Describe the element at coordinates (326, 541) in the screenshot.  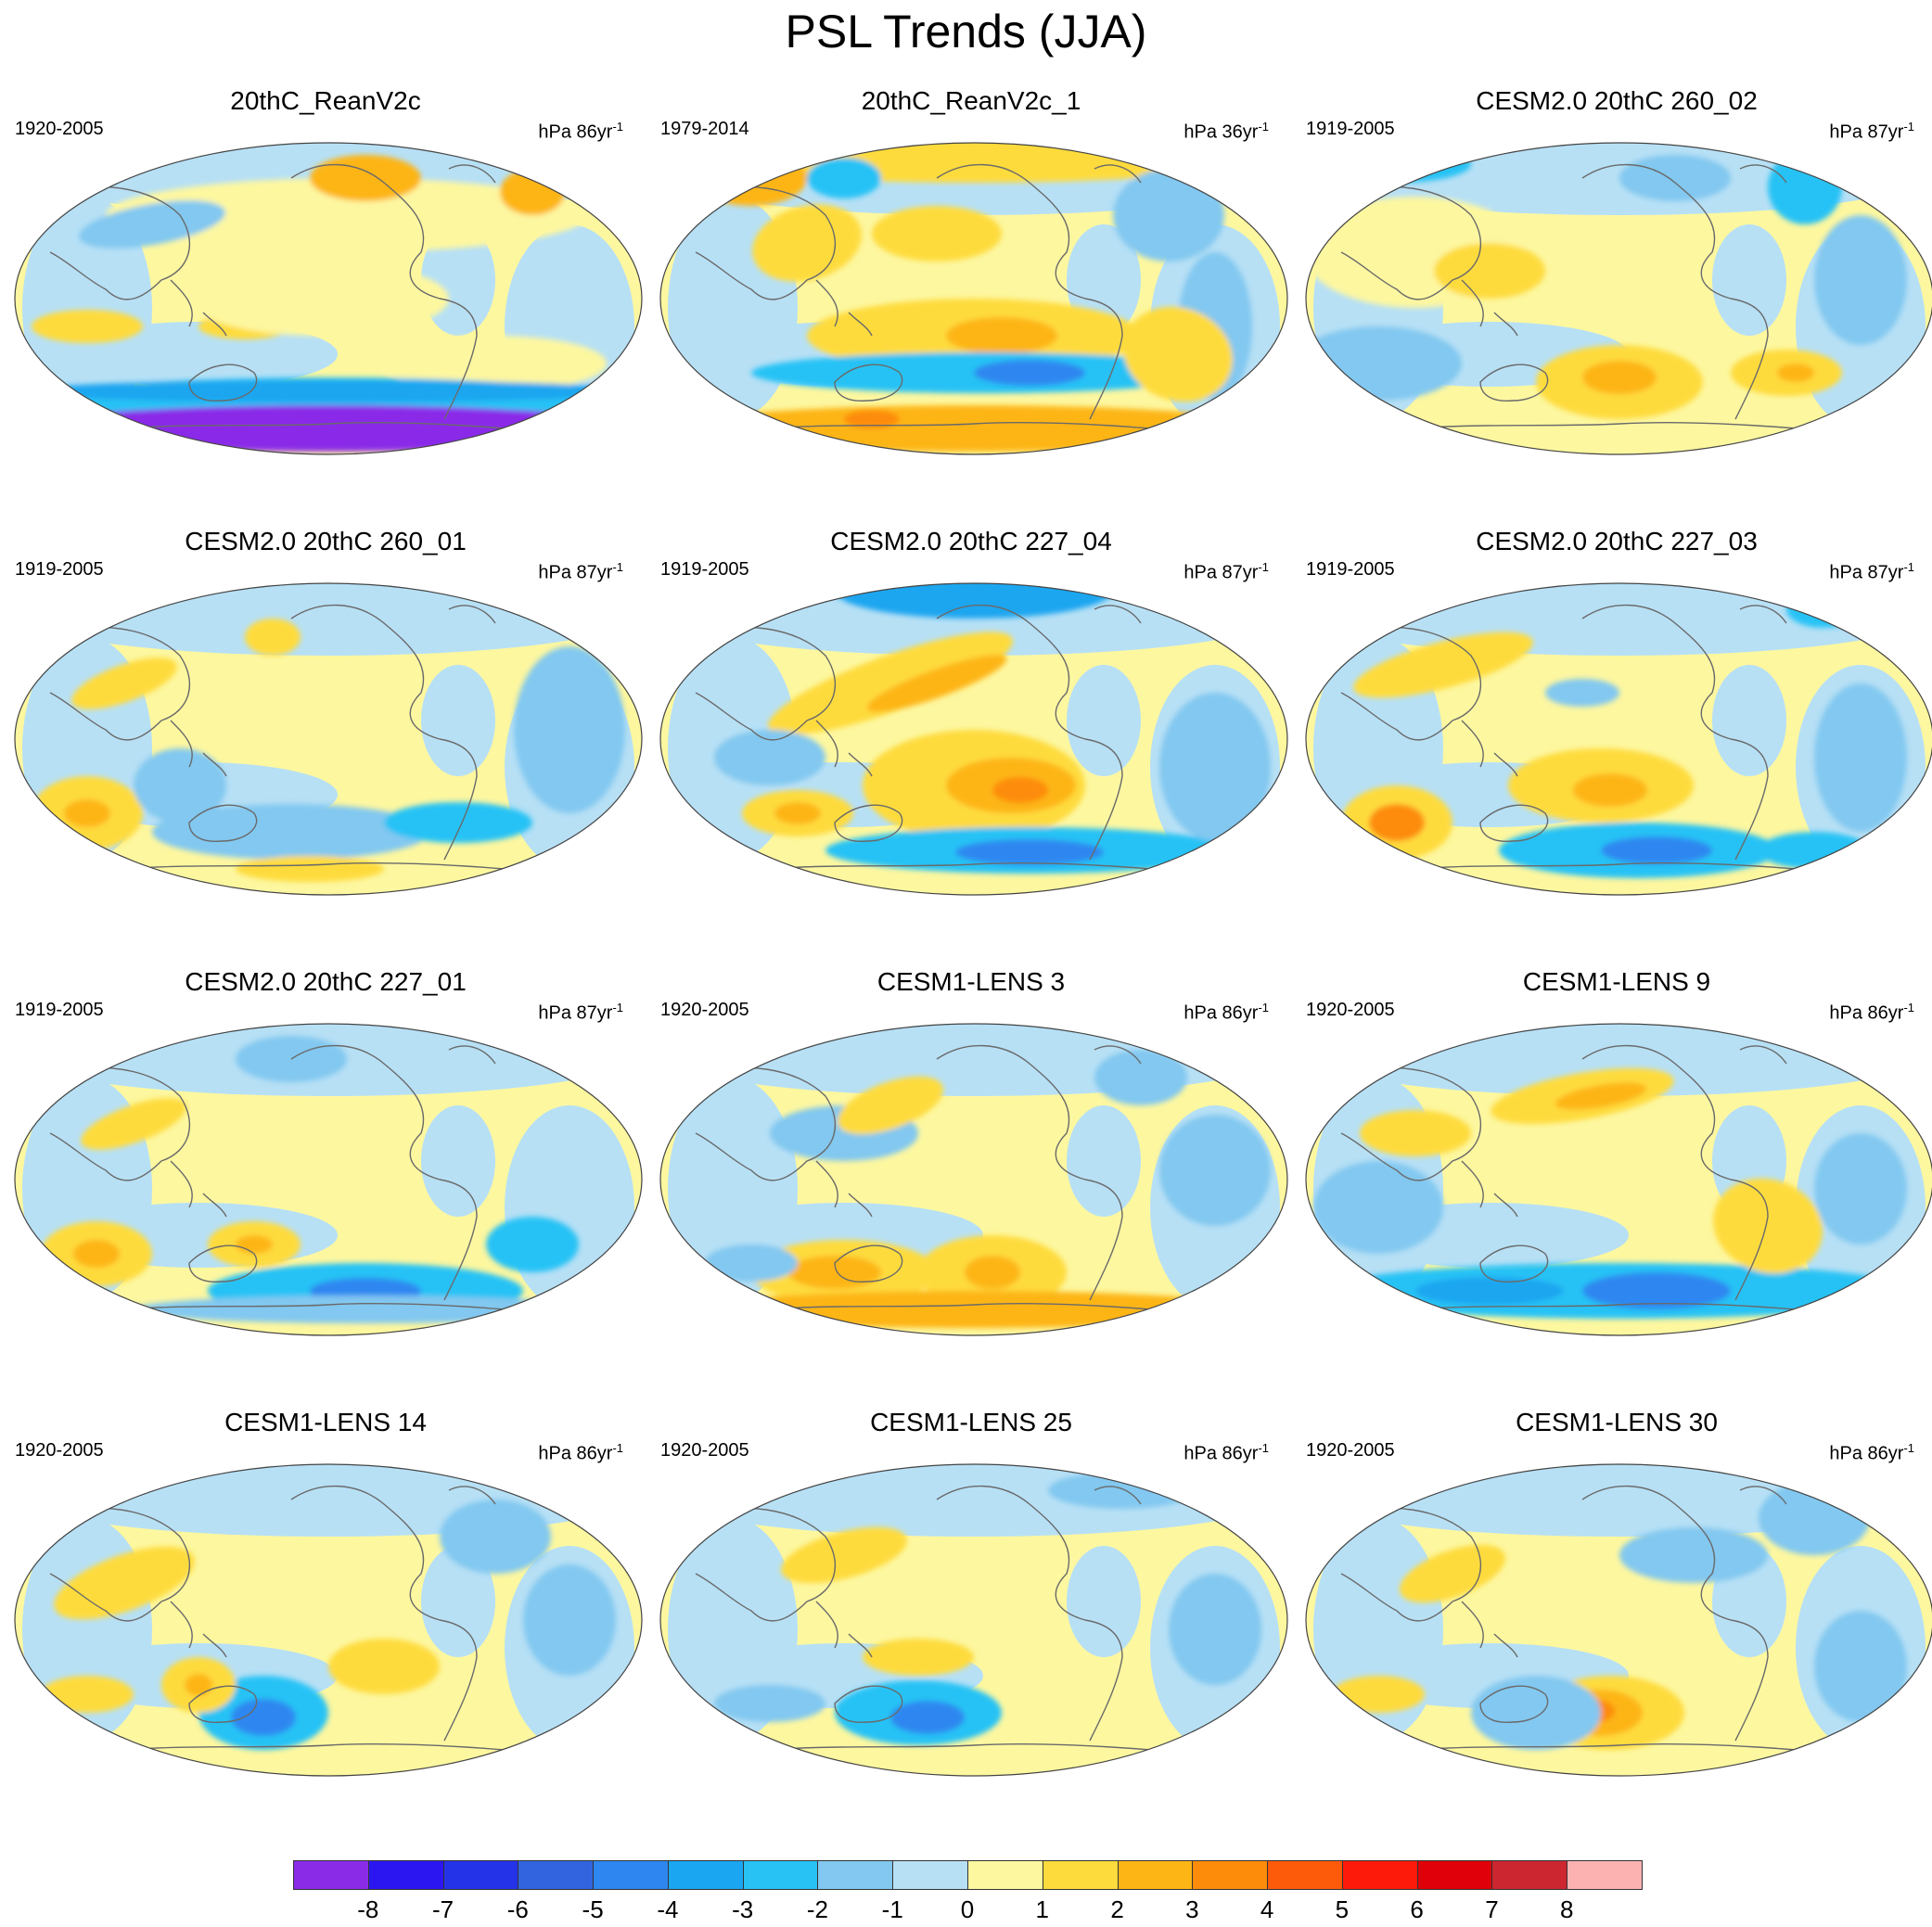
I see `panel-title: CESM2.0 20thC 260_01` at that location.